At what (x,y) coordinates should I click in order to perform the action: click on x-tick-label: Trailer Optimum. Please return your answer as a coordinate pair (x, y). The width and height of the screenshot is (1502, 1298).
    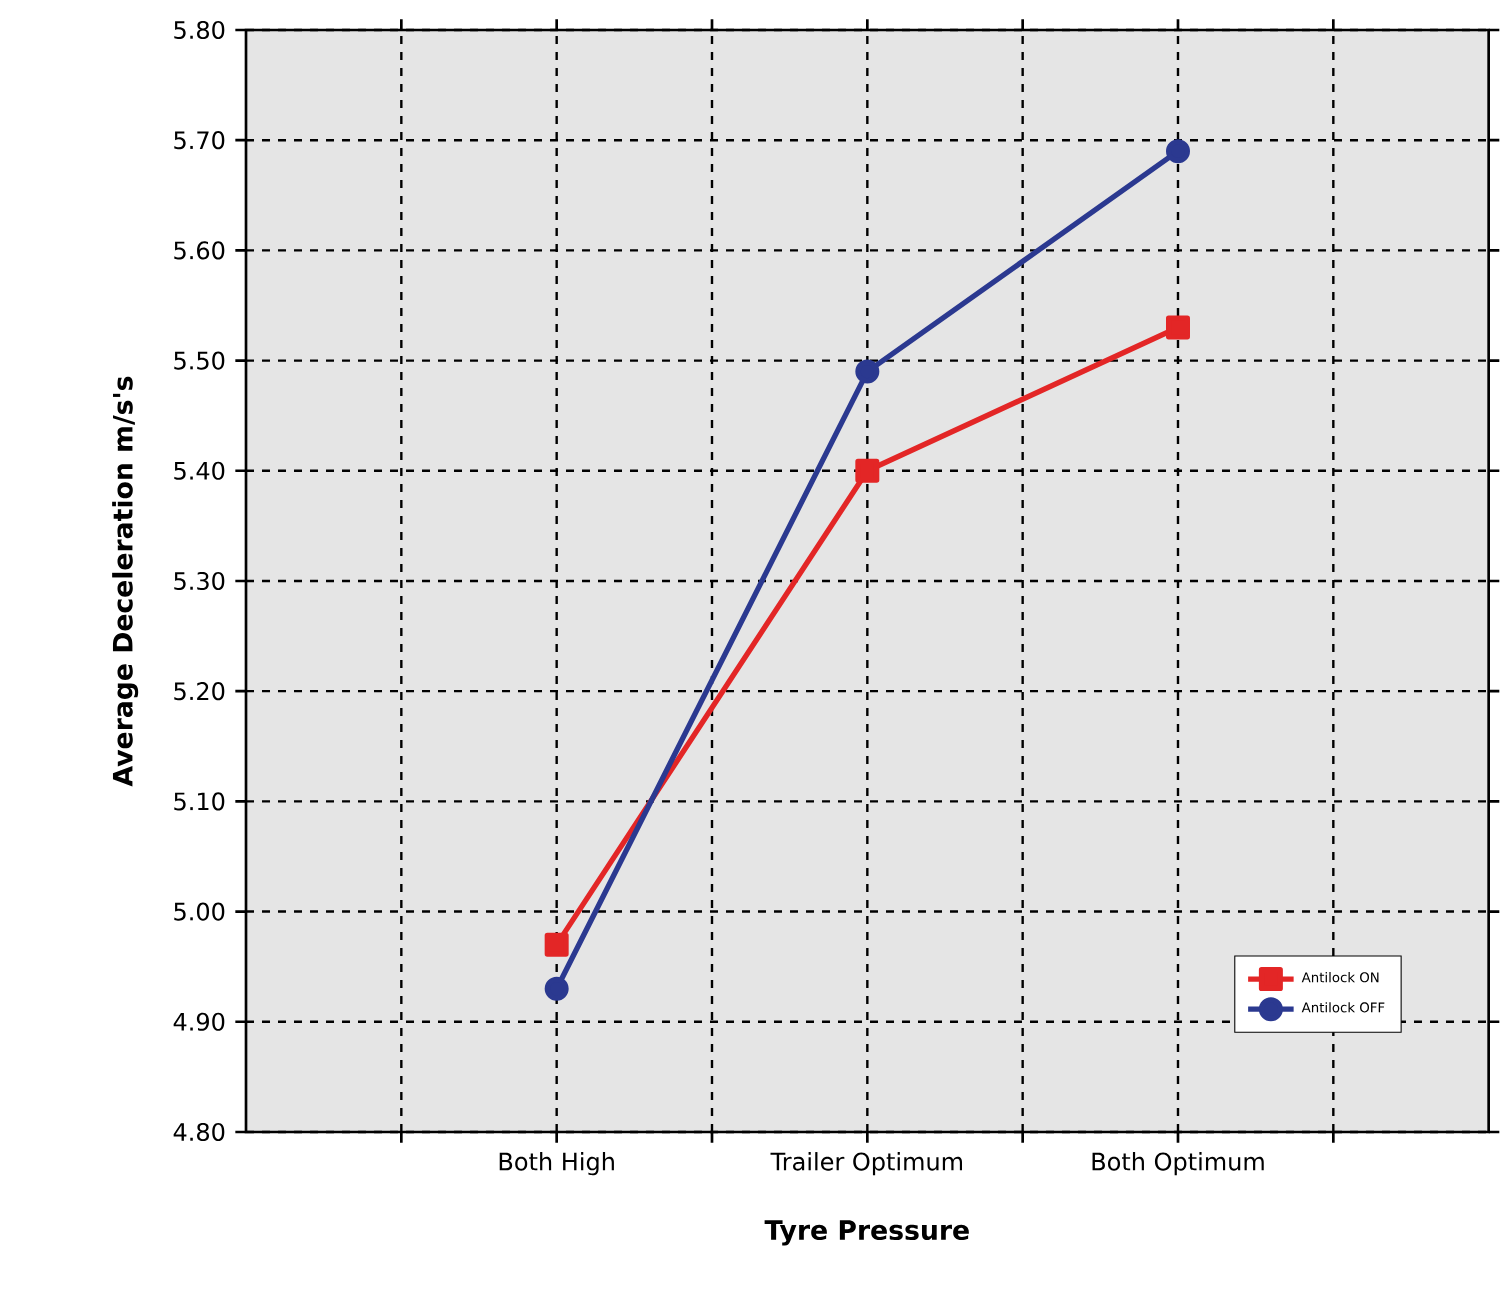
    Looking at the image, I should click on (866, 1164).